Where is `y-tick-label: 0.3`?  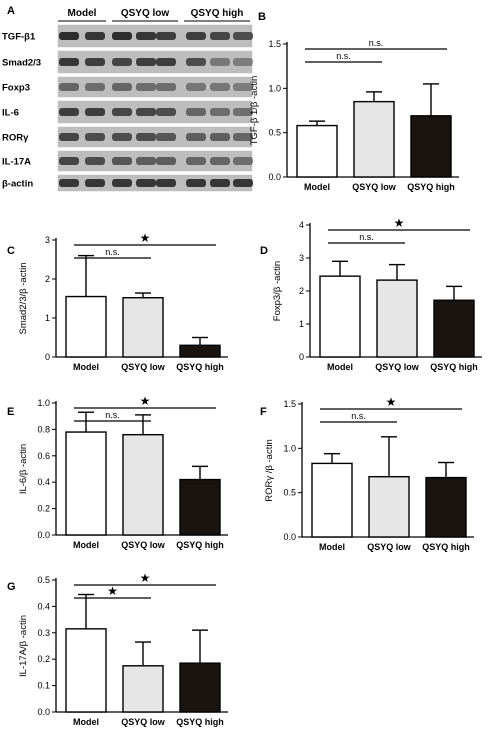 y-tick-label: 0.3 is located at coordinates (43, 633).